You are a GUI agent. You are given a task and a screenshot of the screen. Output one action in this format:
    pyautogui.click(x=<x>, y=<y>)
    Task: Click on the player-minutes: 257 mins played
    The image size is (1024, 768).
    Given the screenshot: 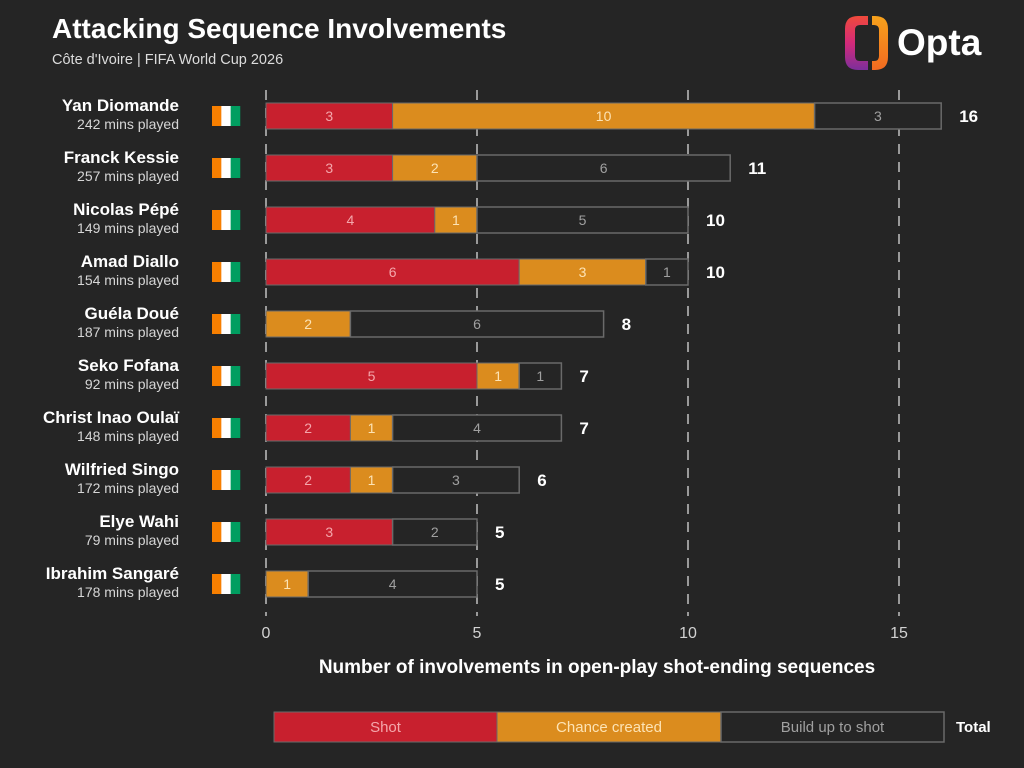 What is the action you would take?
    pyautogui.click(x=128, y=176)
    